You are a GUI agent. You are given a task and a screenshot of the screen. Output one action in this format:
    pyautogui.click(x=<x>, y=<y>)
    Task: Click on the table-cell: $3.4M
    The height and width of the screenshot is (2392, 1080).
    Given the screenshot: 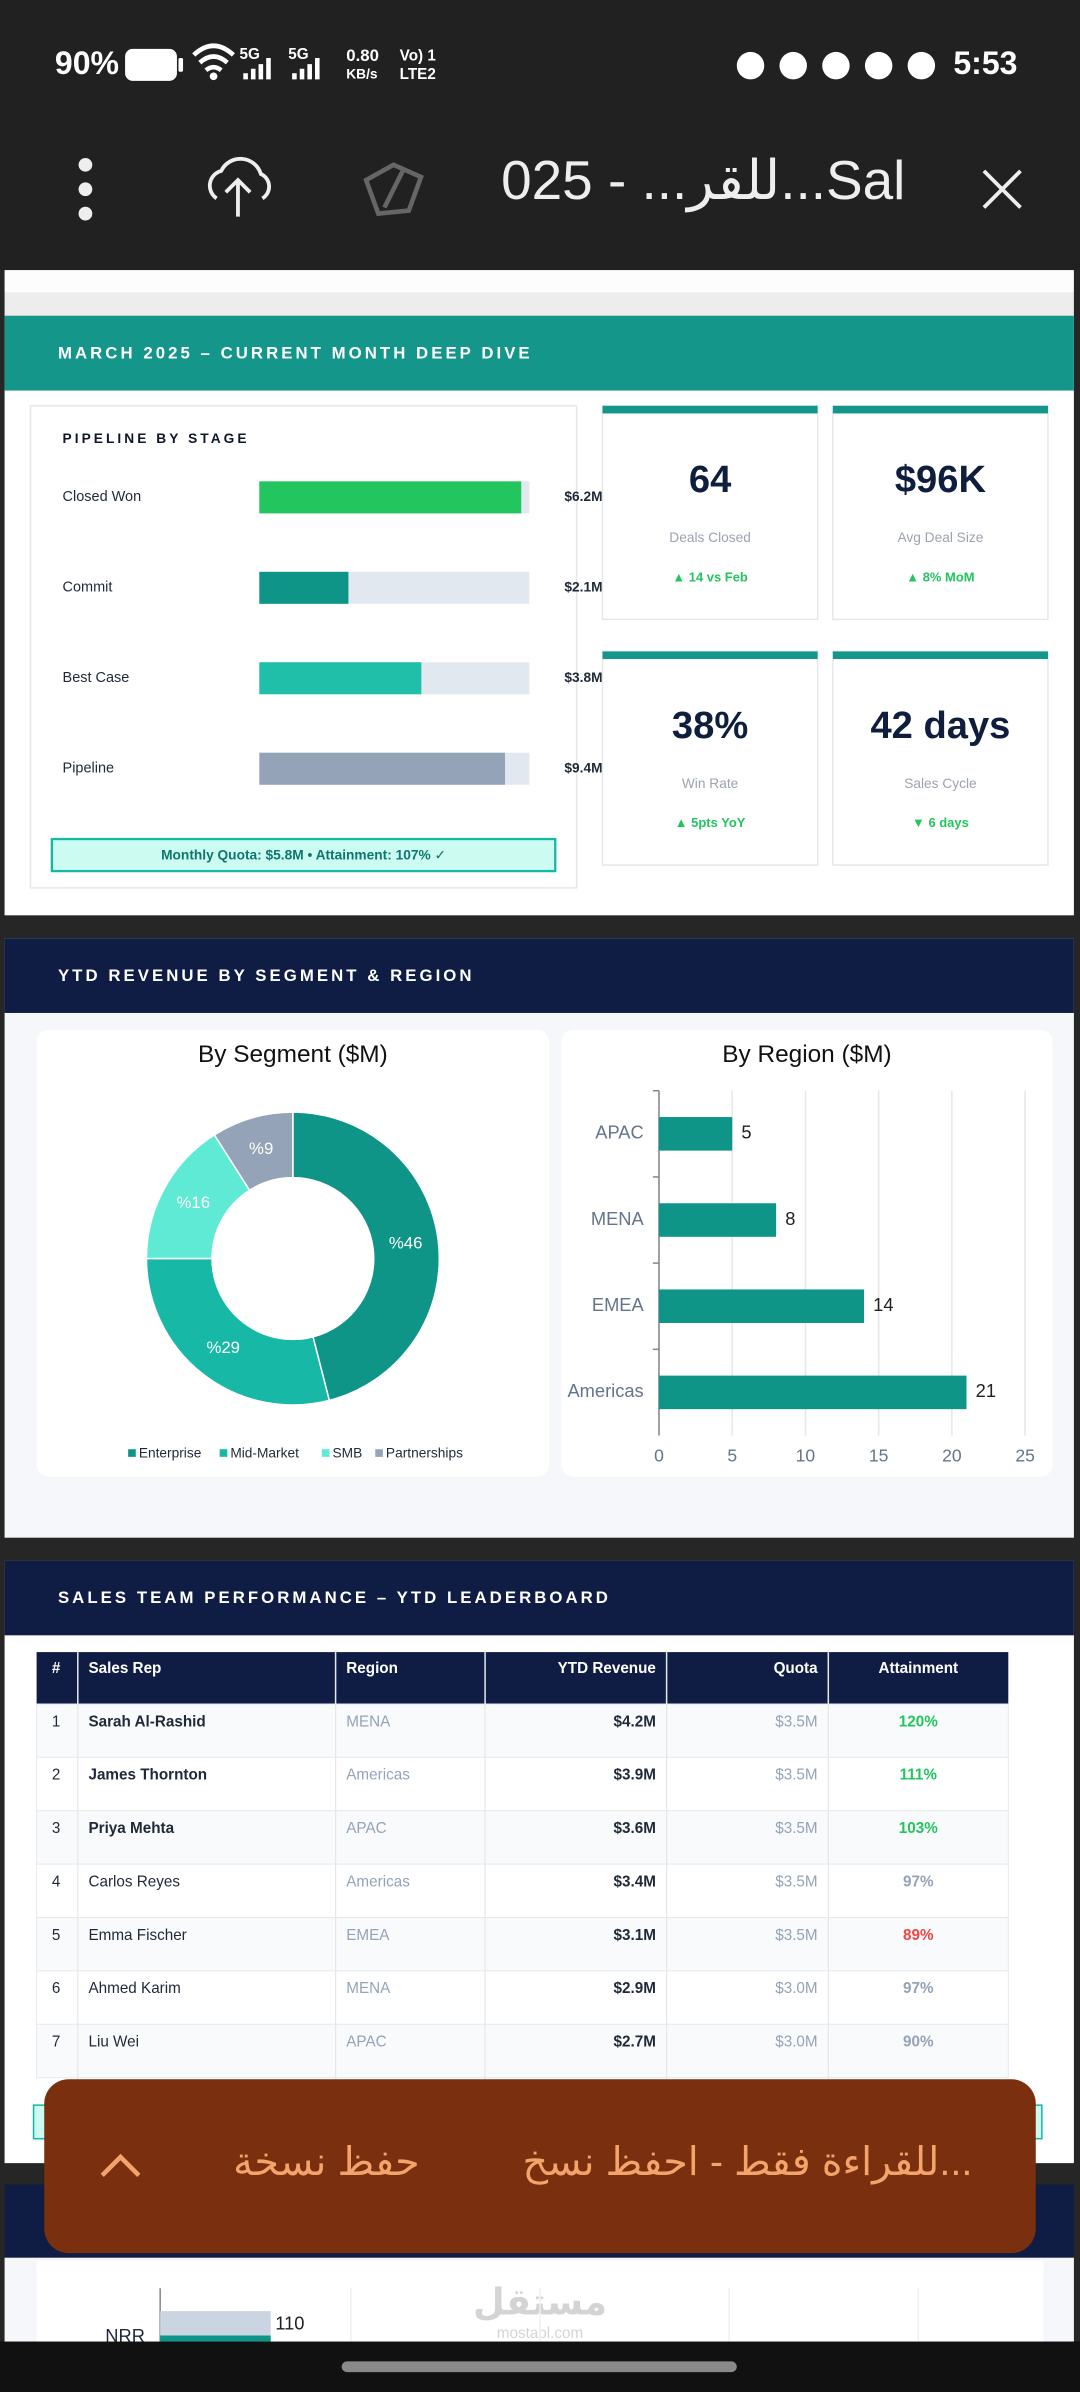 What is the action you would take?
    pyautogui.click(x=635, y=1881)
    